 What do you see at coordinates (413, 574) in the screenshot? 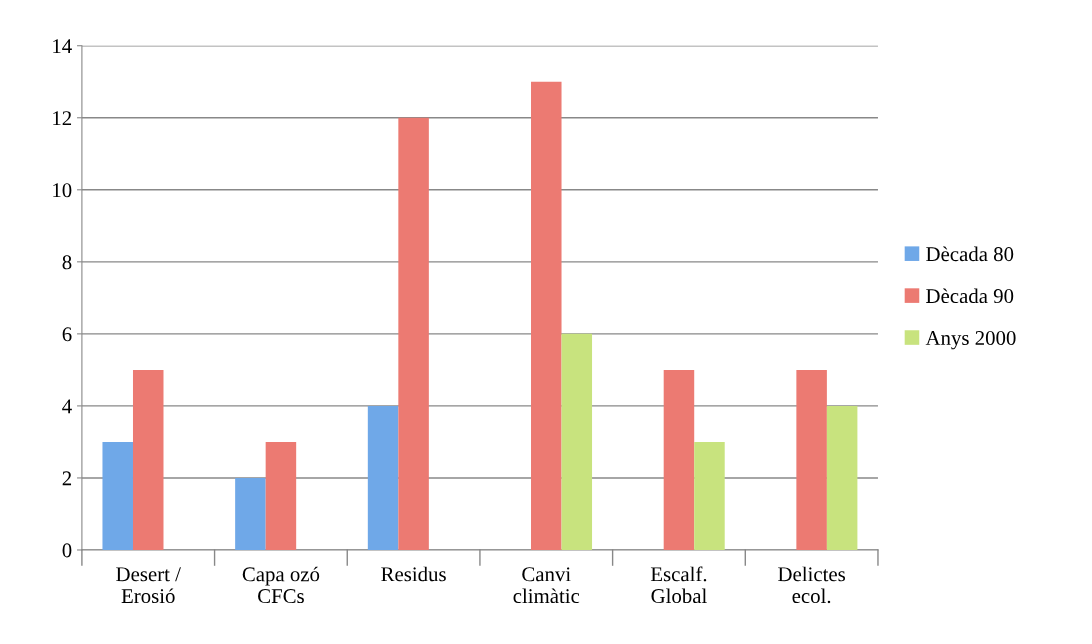
I see `x-tick-label: Residus` at bounding box center [413, 574].